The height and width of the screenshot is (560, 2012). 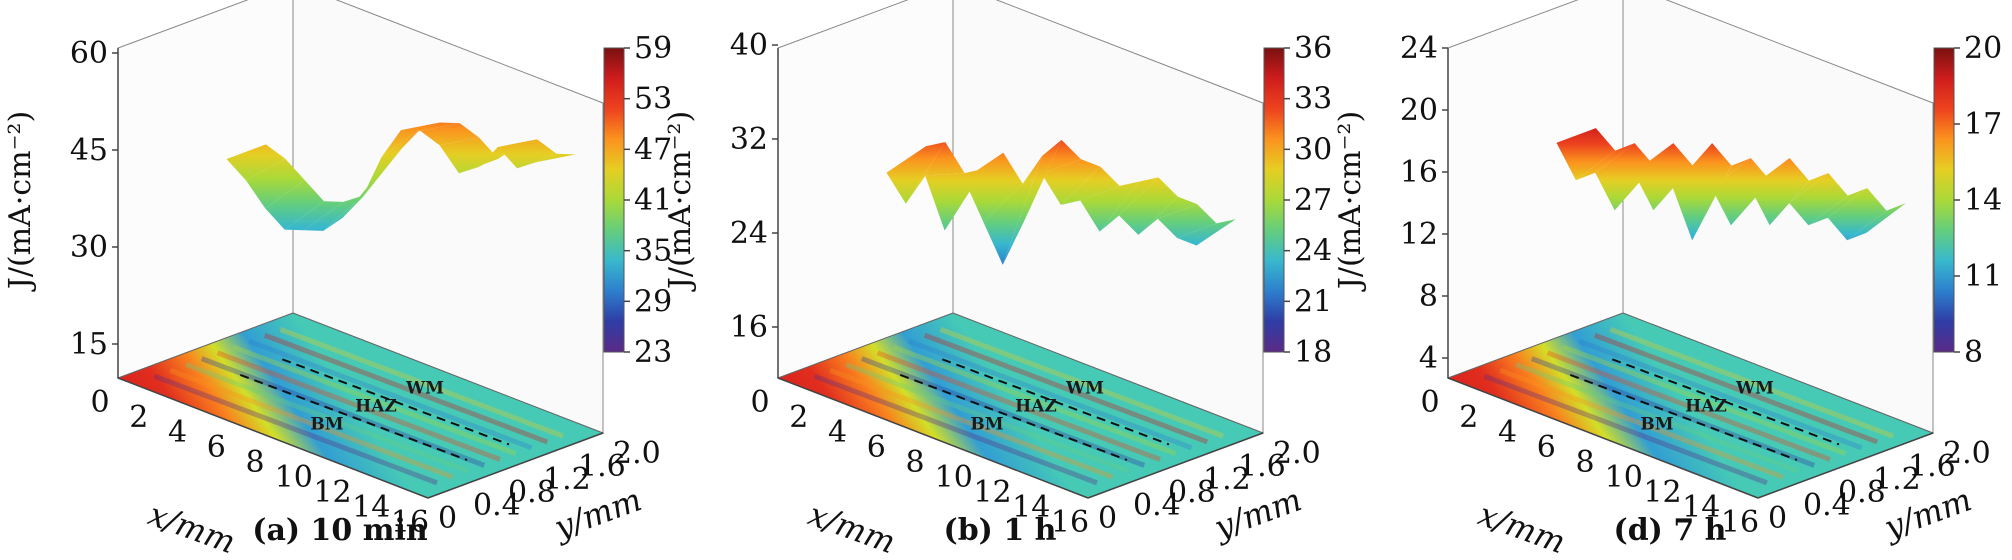 I want to click on y-axis: 0 0.40.81.21.62.0y/mm, so click(x=1204, y=489).